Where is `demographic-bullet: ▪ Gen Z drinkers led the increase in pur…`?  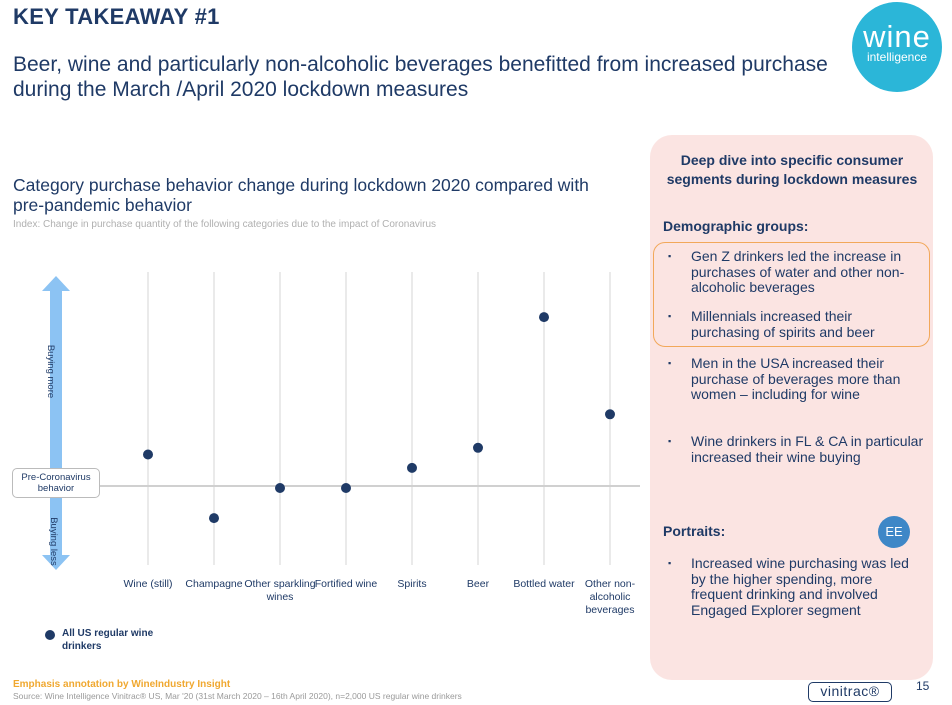
demographic-bullet: ▪ Gen Z drinkers led the increase in pur… is located at coordinates (796, 272).